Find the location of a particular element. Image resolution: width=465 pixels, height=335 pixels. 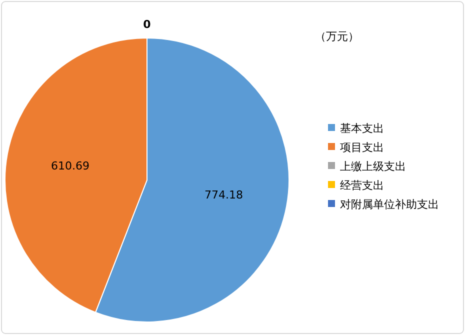

legend-label: 经营支出 is located at coordinates (362, 185).